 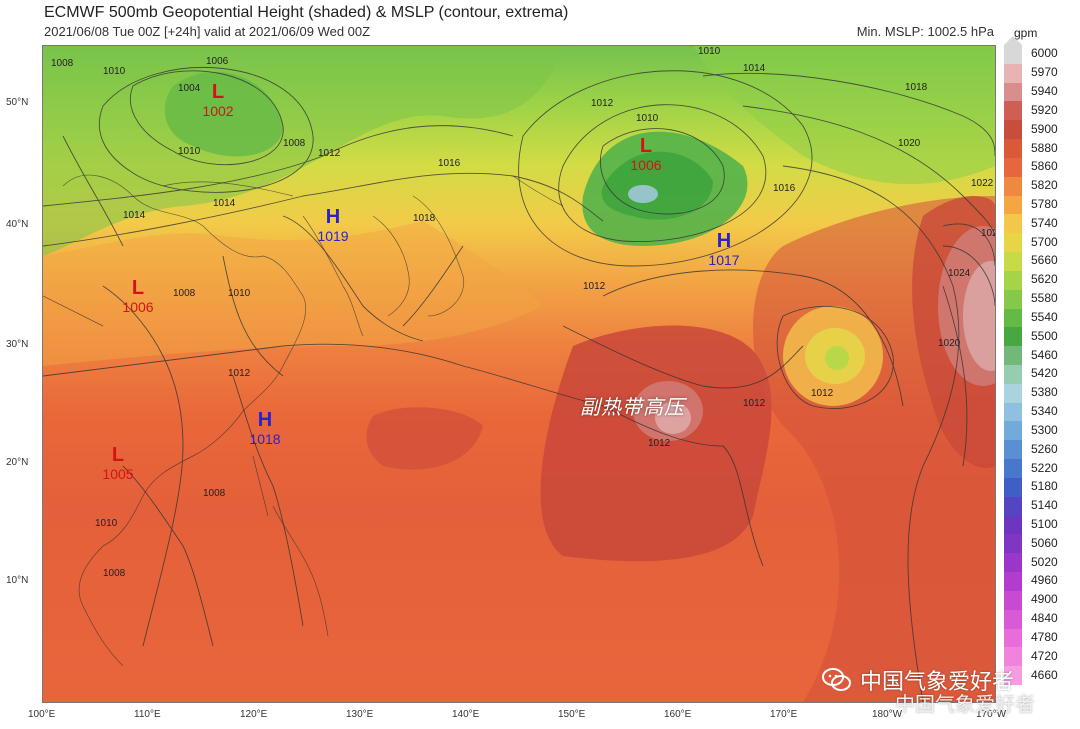 I want to click on colorbar-level-label: 5060, so click(x=1044, y=542).